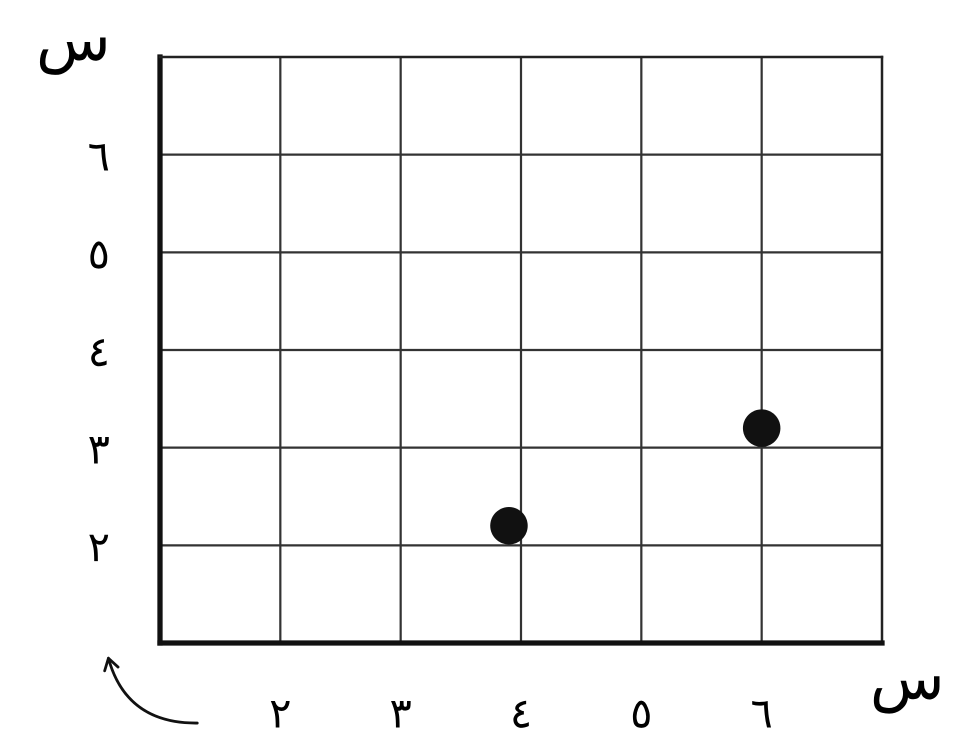  I want to click on x-tick-label: ٢, so click(280, 714).